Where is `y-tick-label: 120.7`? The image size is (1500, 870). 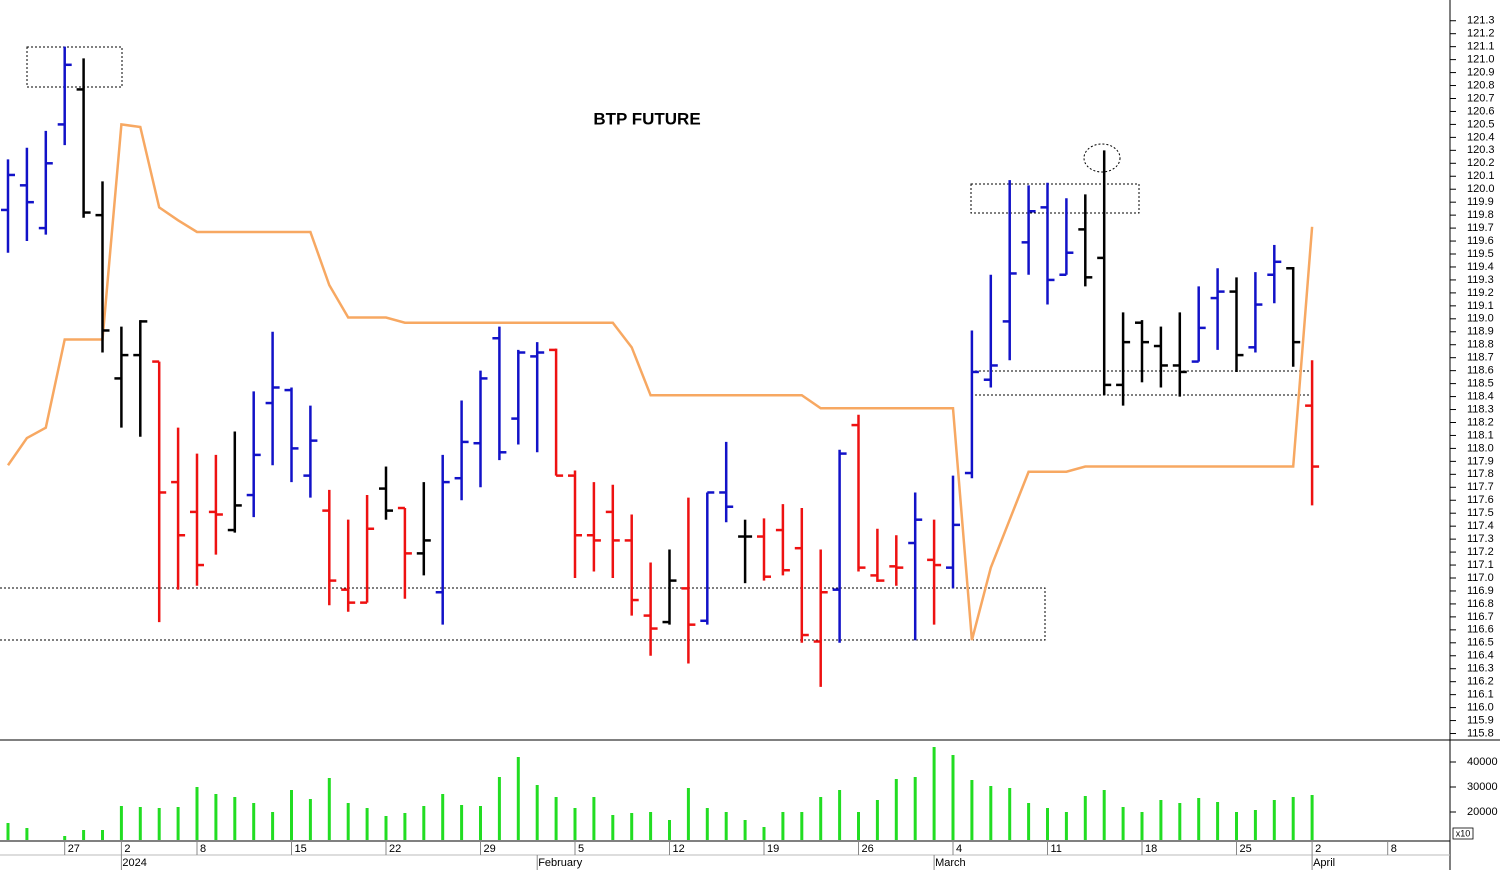
y-tick-label: 120.7 is located at coordinates (1481, 98).